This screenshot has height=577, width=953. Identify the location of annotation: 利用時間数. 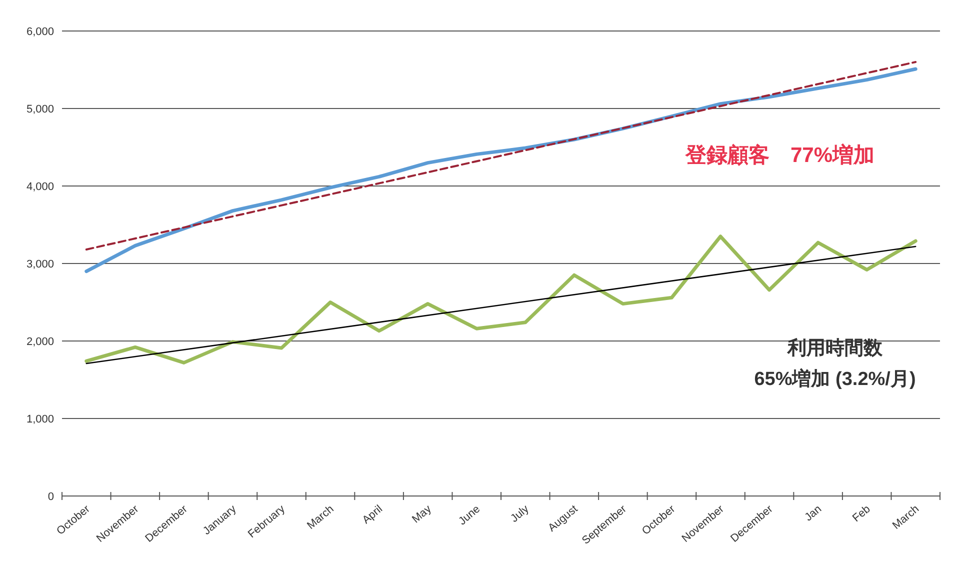
(835, 348).